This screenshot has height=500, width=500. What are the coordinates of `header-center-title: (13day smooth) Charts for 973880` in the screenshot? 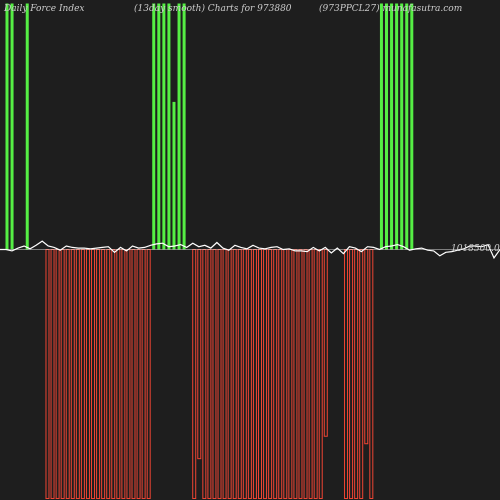 It's located at (213, 8).